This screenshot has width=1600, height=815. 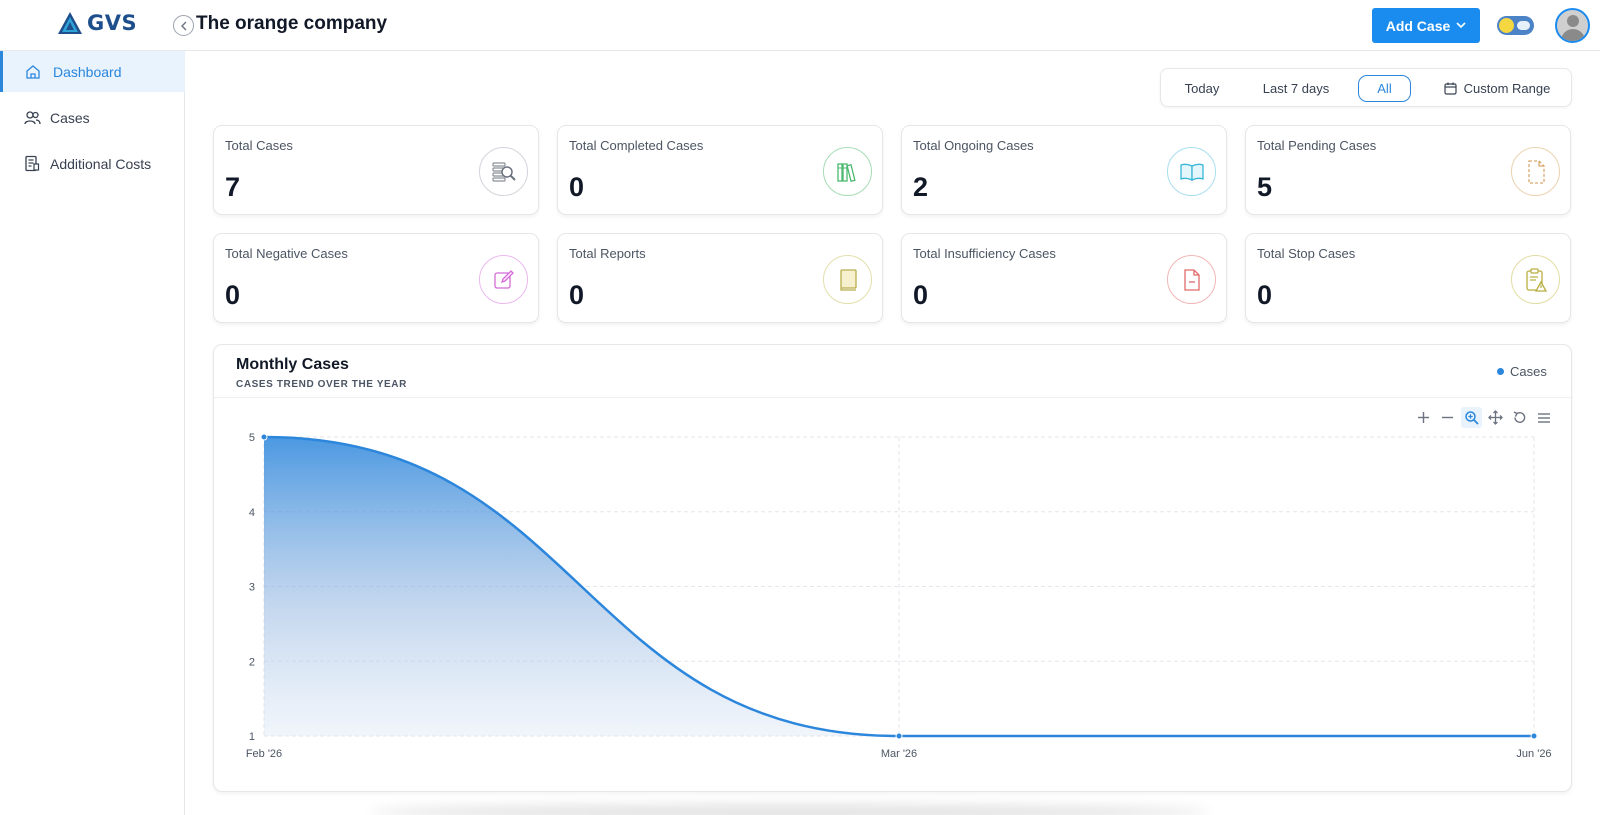 What do you see at coordinates (33, 72) in the screenshot?
I see `home-icon` at bounding box center [33, 72].